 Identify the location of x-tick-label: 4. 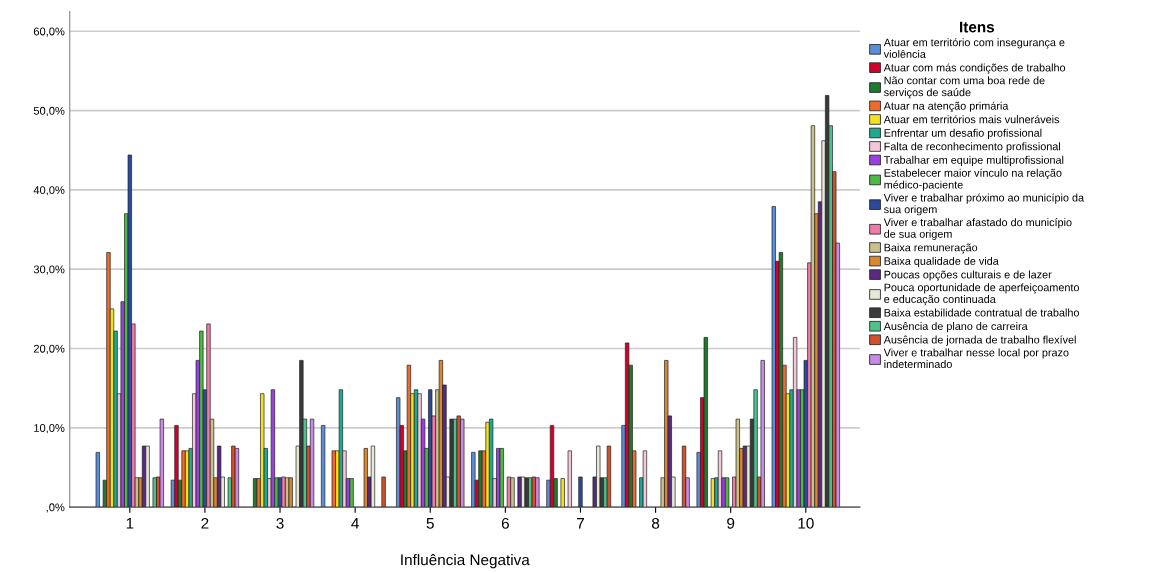
(355, 523).